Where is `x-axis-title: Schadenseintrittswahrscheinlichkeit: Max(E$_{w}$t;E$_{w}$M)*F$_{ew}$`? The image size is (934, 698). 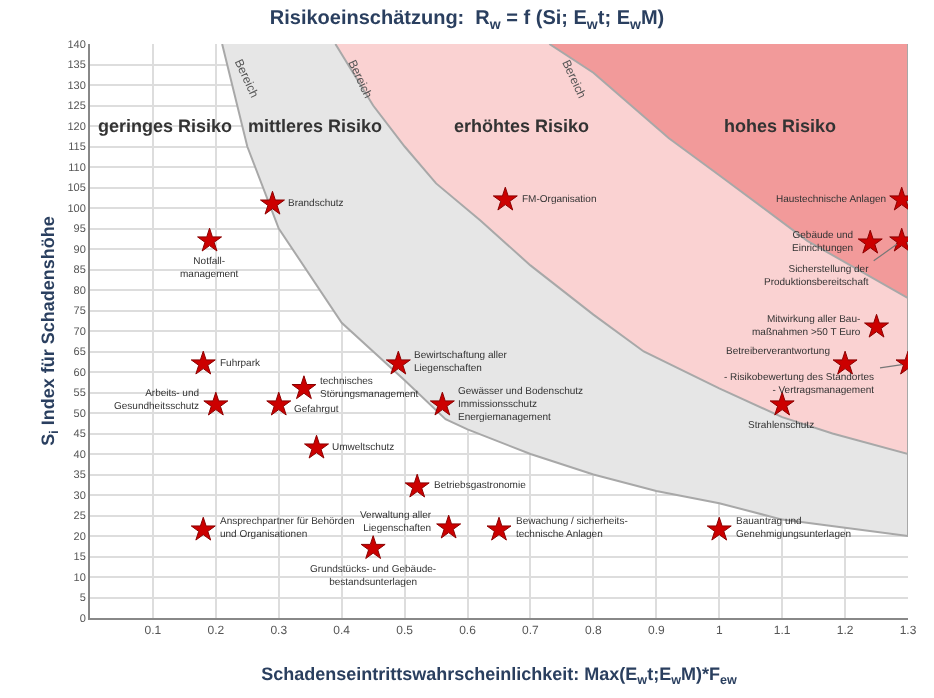 x-axis-title: Schadenseintrittswahrscheinlichkeit: Max(E$_{w}$t;E$_{w}$M)*F$_{ew}$ is located at coordinates (499, 676).